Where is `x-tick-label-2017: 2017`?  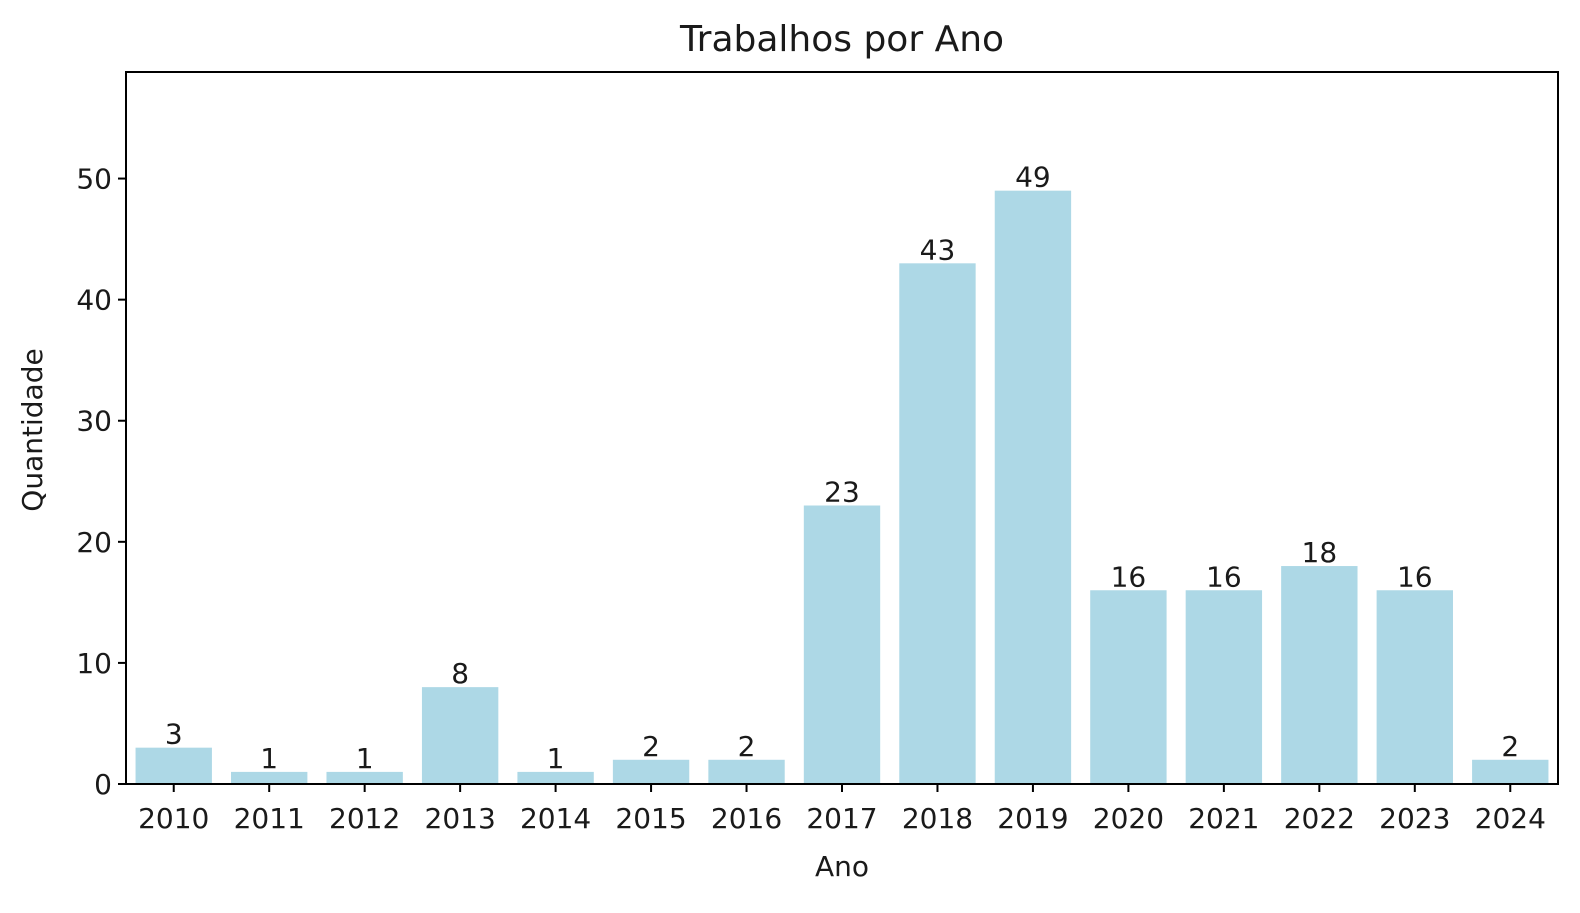
x-tick-label-2017: 2017 is located at coordinates (841, 818).